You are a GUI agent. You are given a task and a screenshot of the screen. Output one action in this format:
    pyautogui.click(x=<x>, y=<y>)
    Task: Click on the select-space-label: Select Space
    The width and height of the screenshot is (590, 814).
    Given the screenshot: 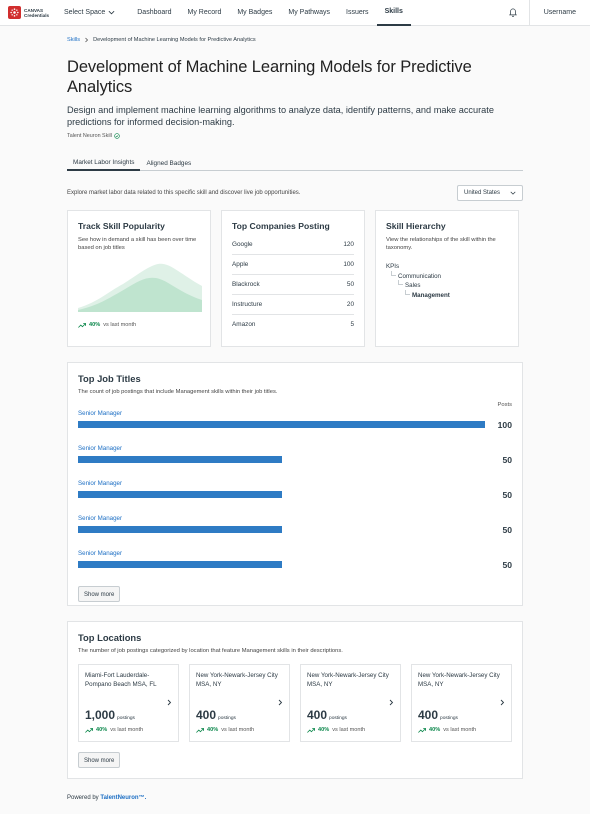 What is the action you would take?
    pyautogui.click(x=85, y=12)
    